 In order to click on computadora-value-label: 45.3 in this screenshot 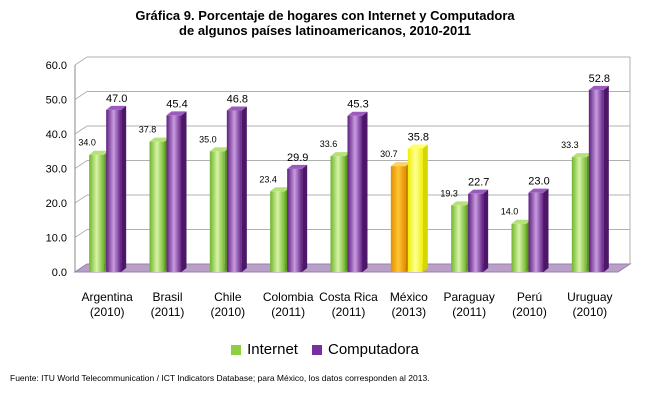, I will do `click(357, 105)`.